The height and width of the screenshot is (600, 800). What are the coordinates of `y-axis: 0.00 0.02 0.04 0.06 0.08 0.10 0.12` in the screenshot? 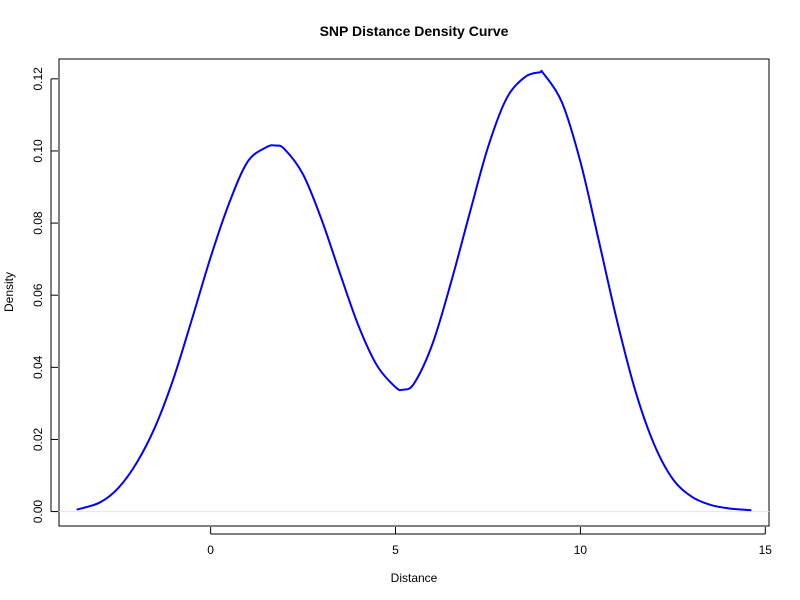 It's located at (44, 295).